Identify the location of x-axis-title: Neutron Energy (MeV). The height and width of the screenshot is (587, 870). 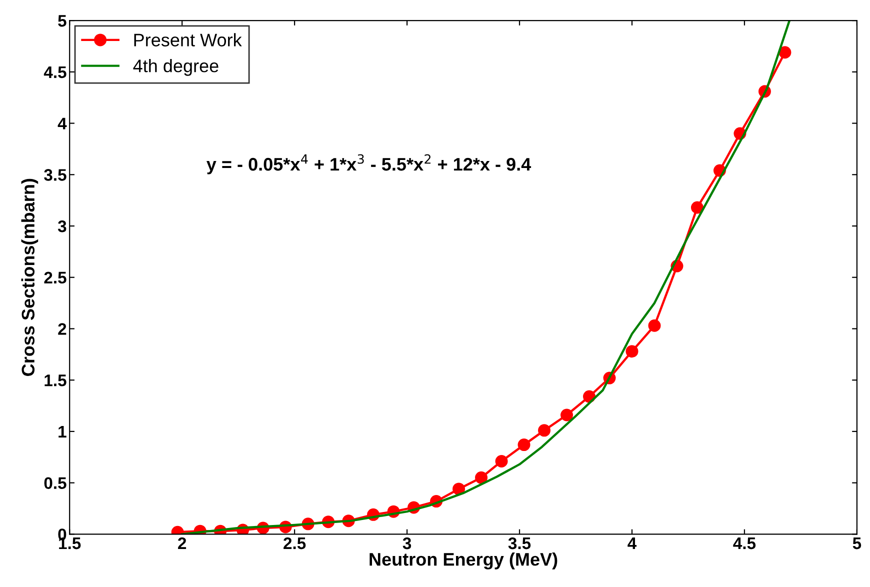
(464, 561).